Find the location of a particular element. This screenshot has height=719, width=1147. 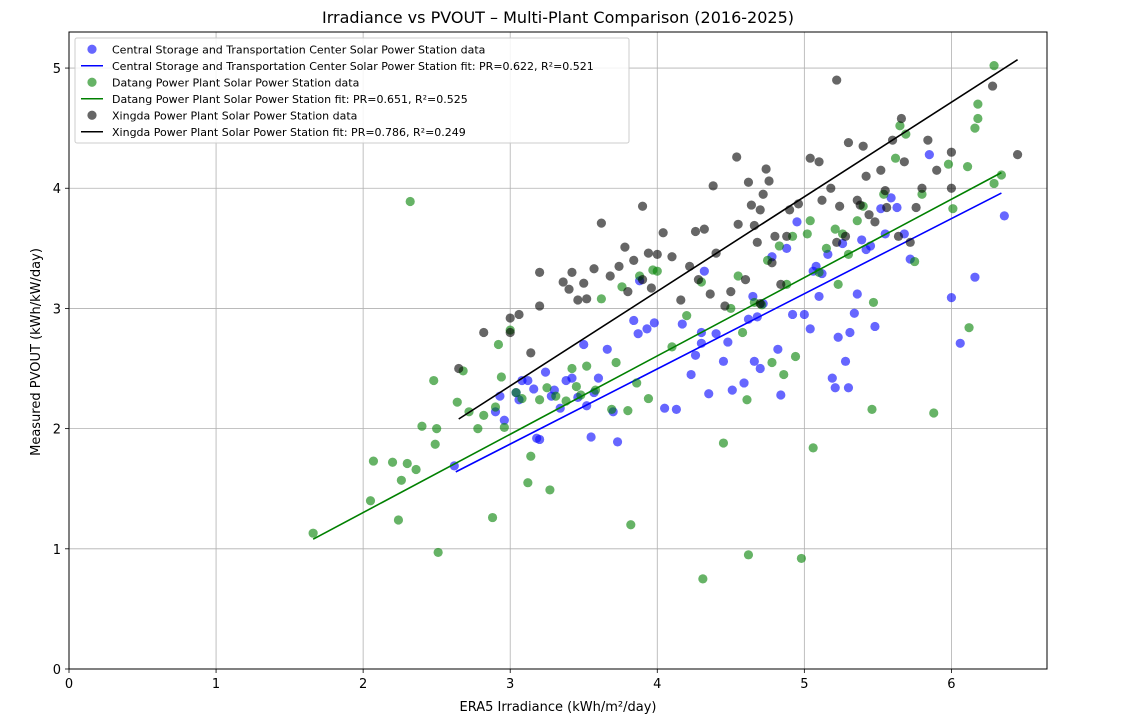

y-tick-label: 3 is located at coordinates (57, 309).